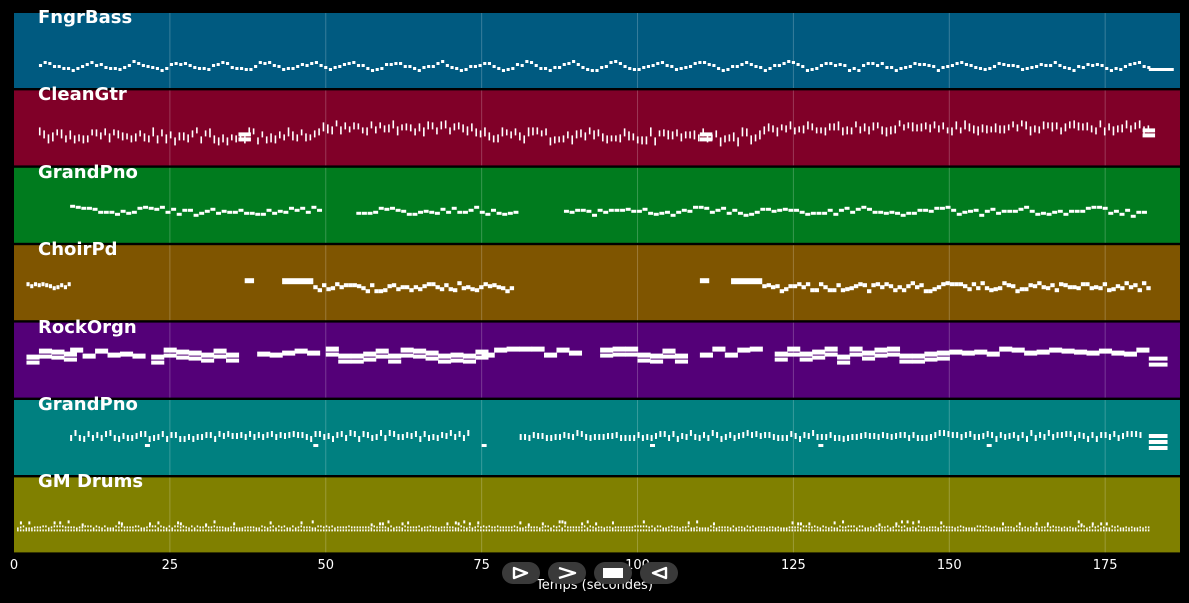  I want to click on x-tick-label: 0, so click(14, 565).